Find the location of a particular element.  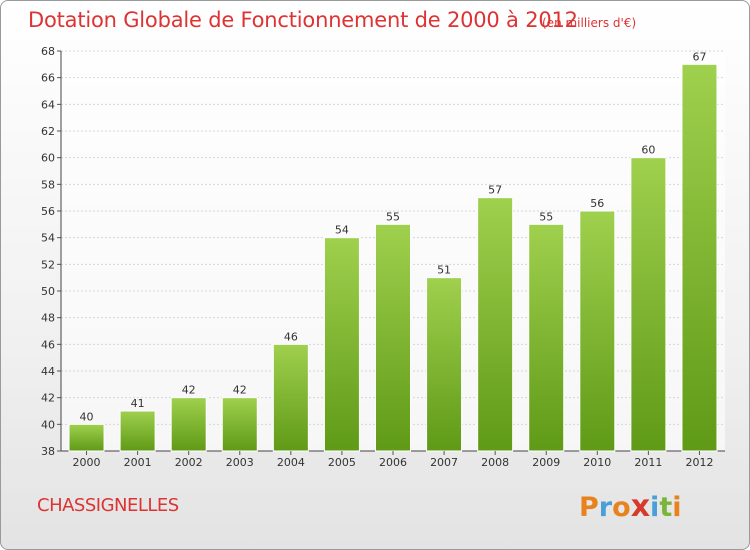

data-label-2004: 46 is located at coordinates (291, 336).